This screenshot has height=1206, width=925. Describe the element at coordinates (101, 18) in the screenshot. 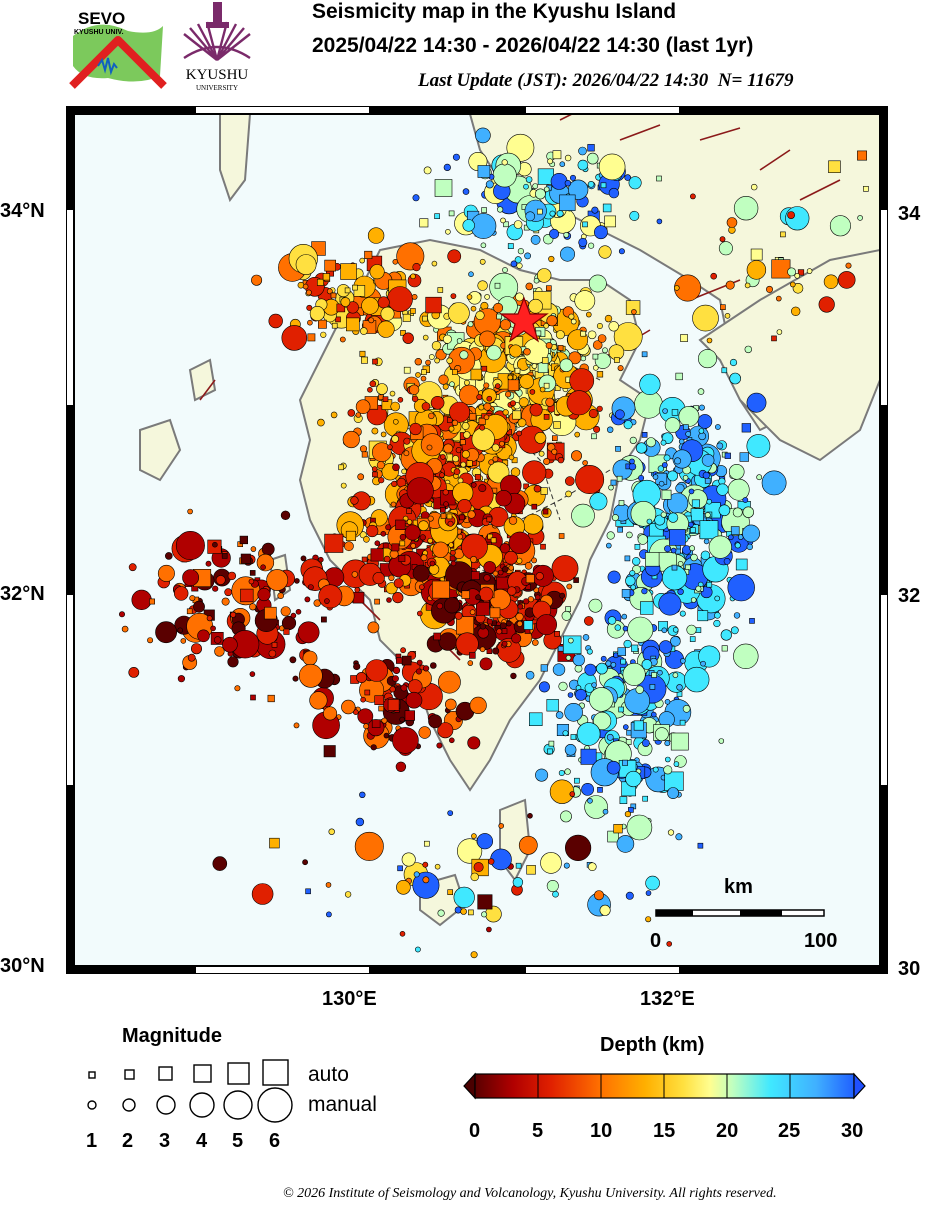

I see `sevo-logo-text: SEVO` at that location.